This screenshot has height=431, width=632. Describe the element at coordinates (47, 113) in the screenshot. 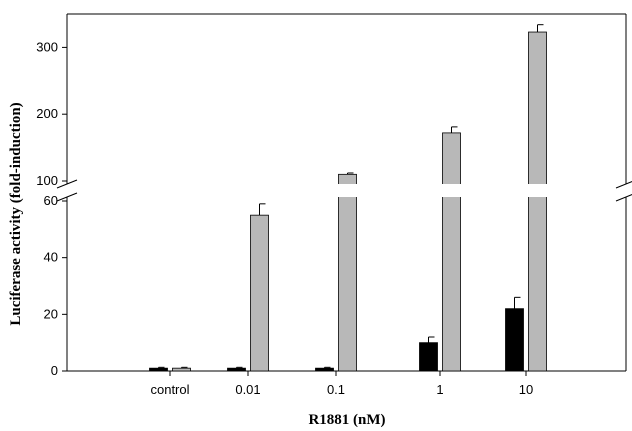

I see `y-tick-label: 200` at that location.